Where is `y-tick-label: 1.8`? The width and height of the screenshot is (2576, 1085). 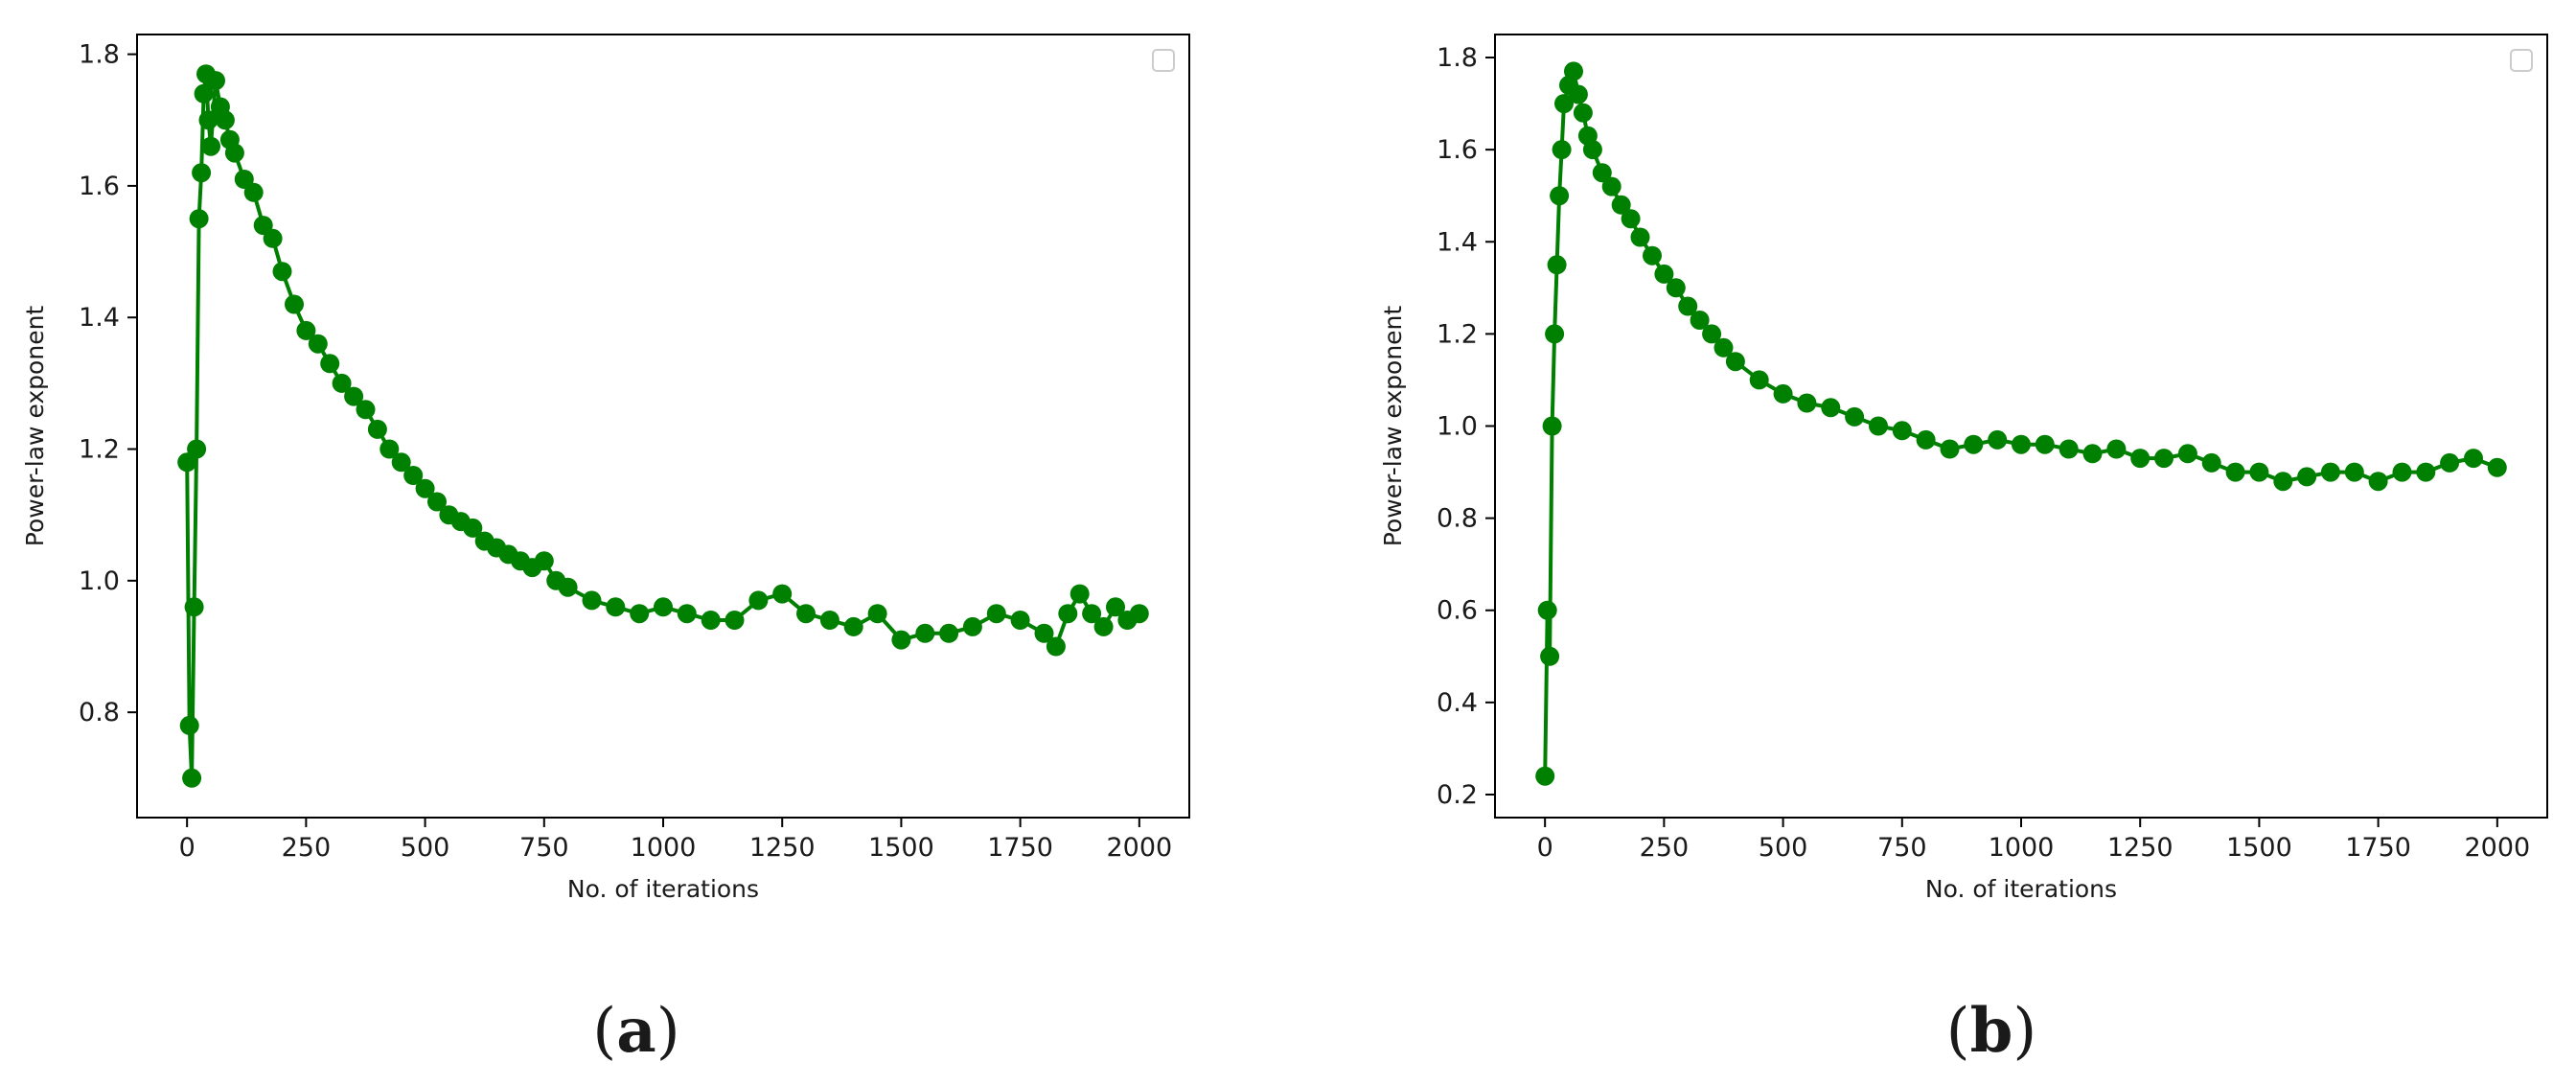 y-tick-label: 1.8 is located at coordinates (99, 55).